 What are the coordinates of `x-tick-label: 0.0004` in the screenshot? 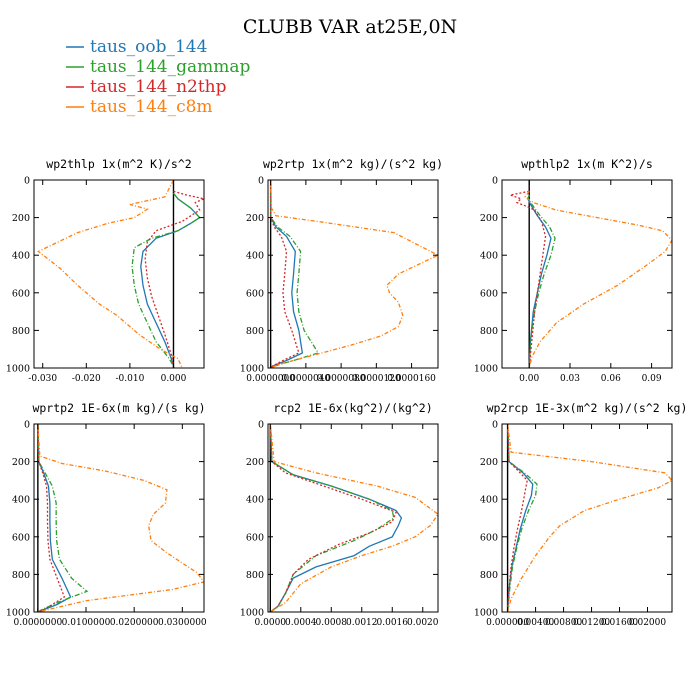 It's located at (301, 623).